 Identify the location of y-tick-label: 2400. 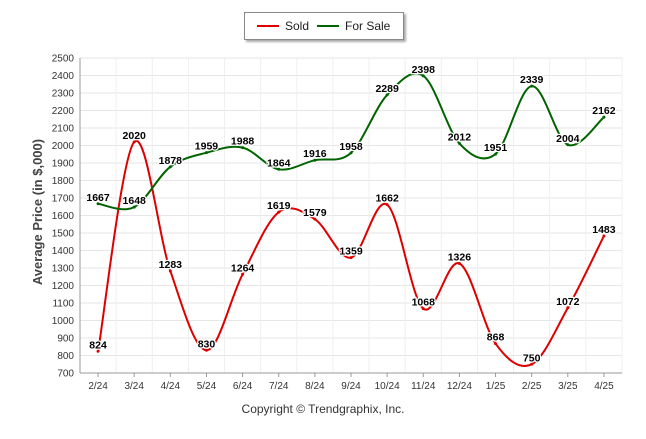
(63, 76).